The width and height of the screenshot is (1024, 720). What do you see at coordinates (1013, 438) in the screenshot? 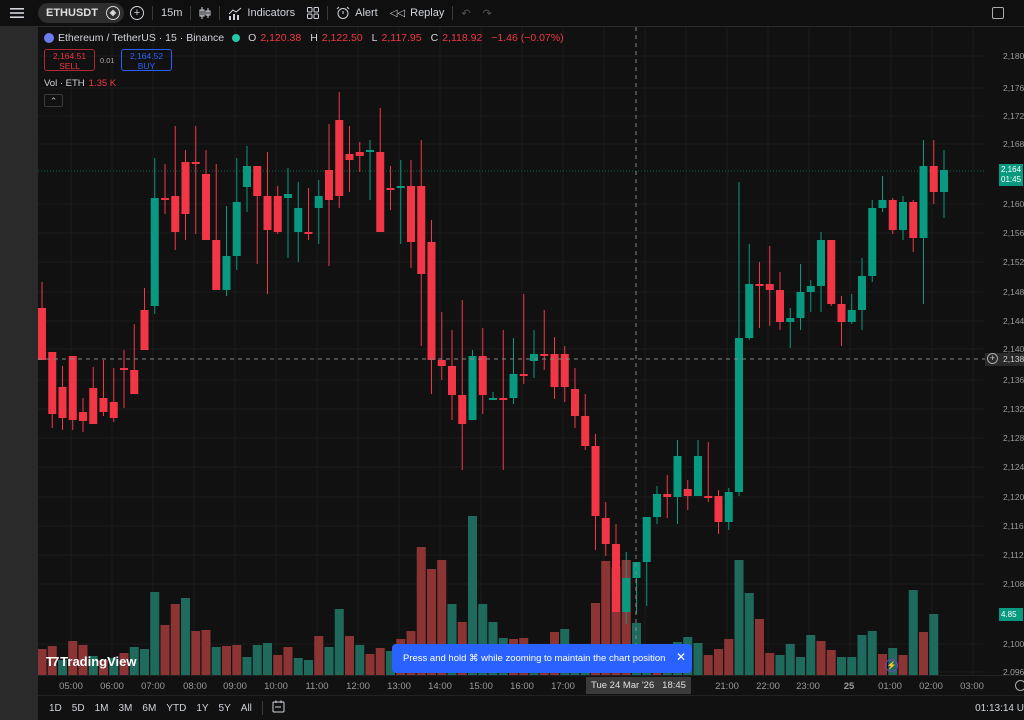
I see `price-axis-label: 2,128` at bounding box center [1013, 438].